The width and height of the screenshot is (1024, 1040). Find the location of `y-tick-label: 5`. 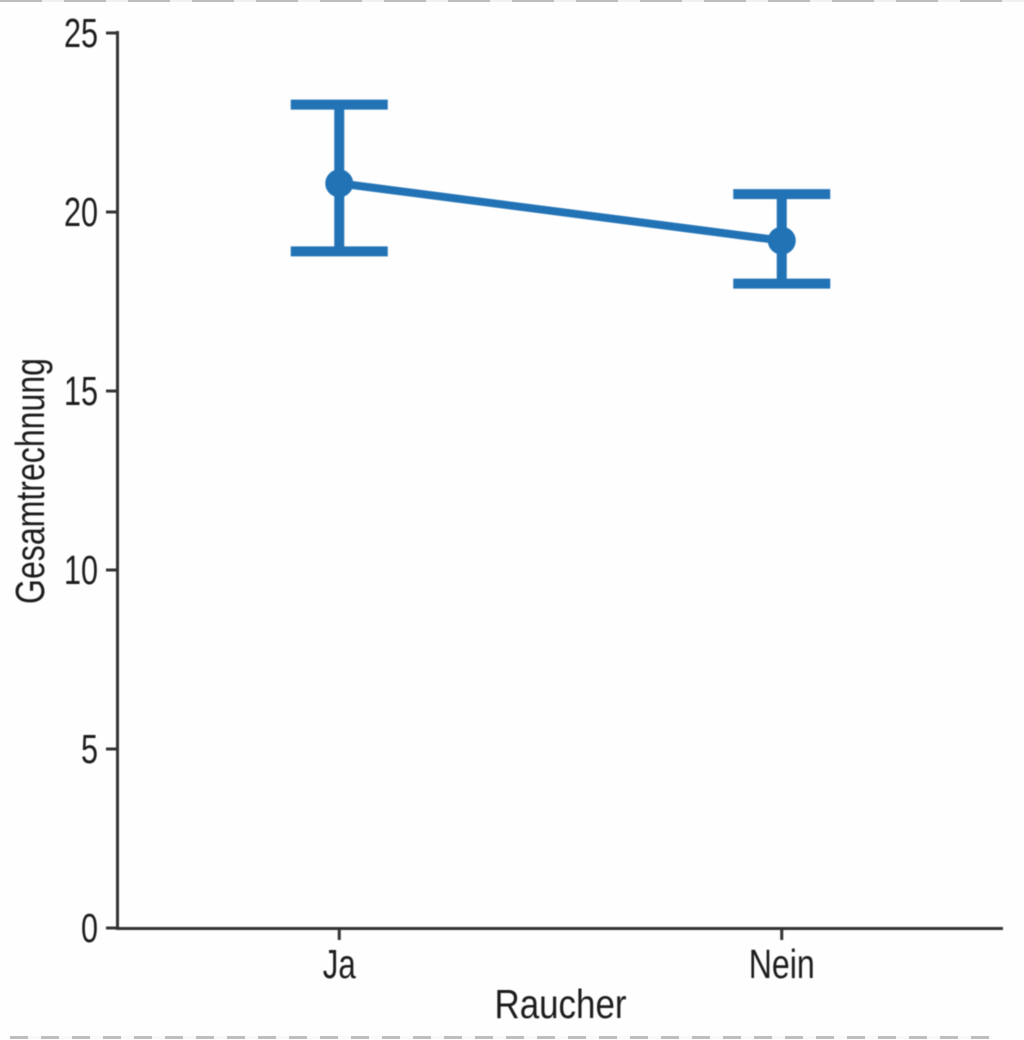

y-tick-label: 5 is located at coordinates (89, 749).